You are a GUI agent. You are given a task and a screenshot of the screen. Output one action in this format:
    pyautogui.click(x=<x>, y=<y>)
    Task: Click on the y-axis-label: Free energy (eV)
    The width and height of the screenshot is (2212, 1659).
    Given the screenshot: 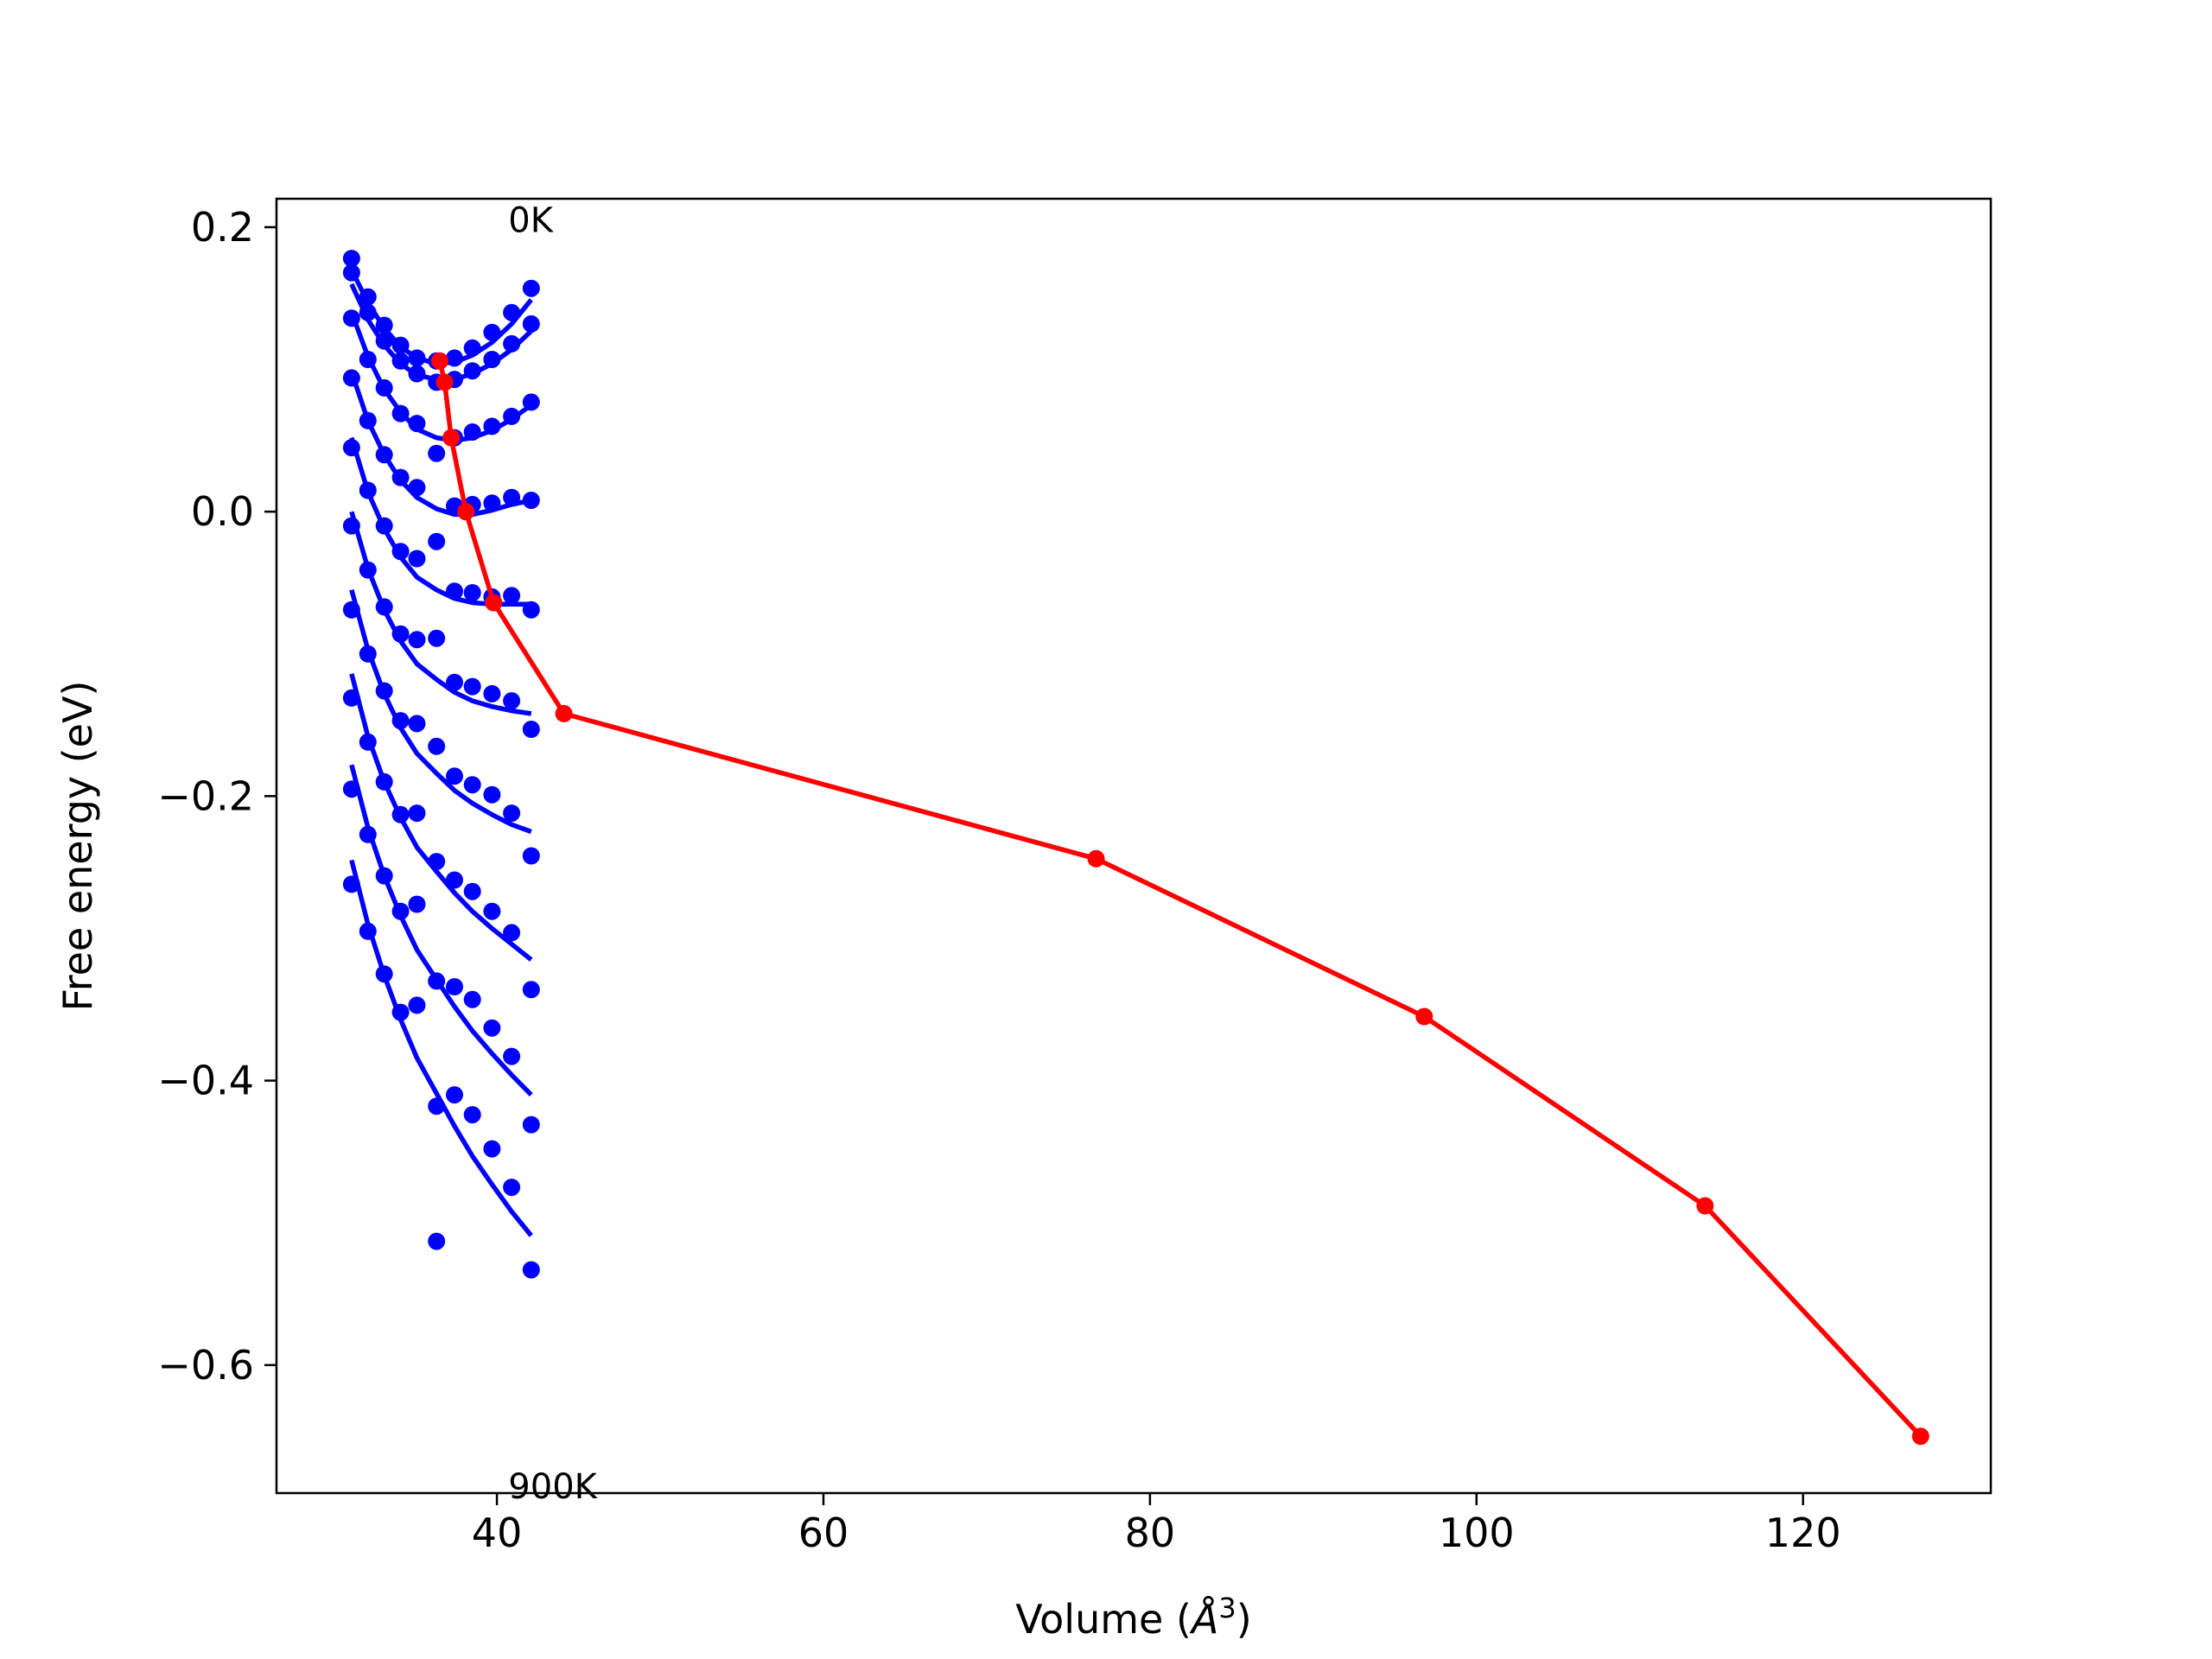 What is the action you would take?
    pyautogui.click(x=77, y=846)
    